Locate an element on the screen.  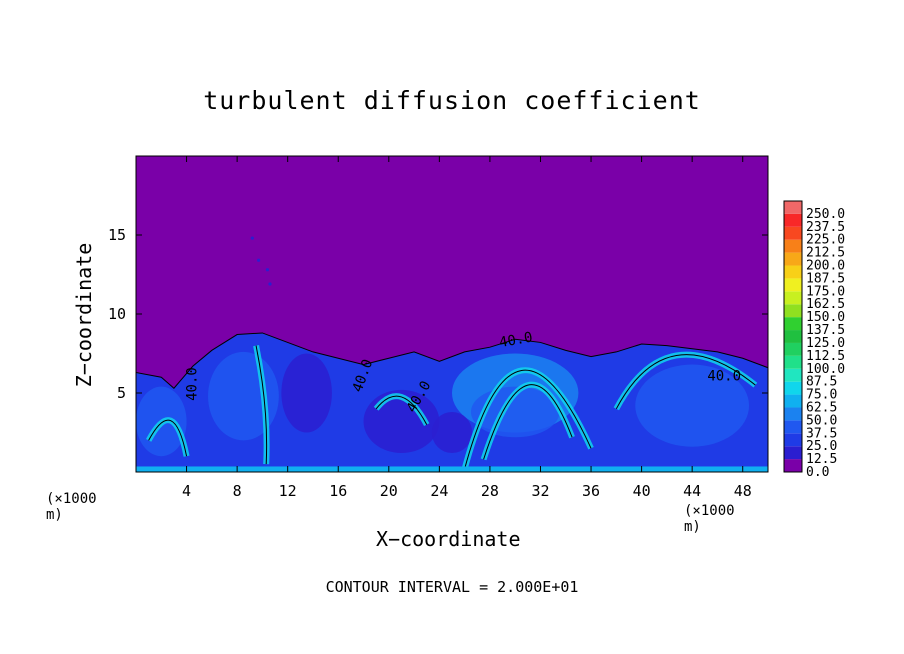
colorbar-frame is located at coordinates (793, 336).